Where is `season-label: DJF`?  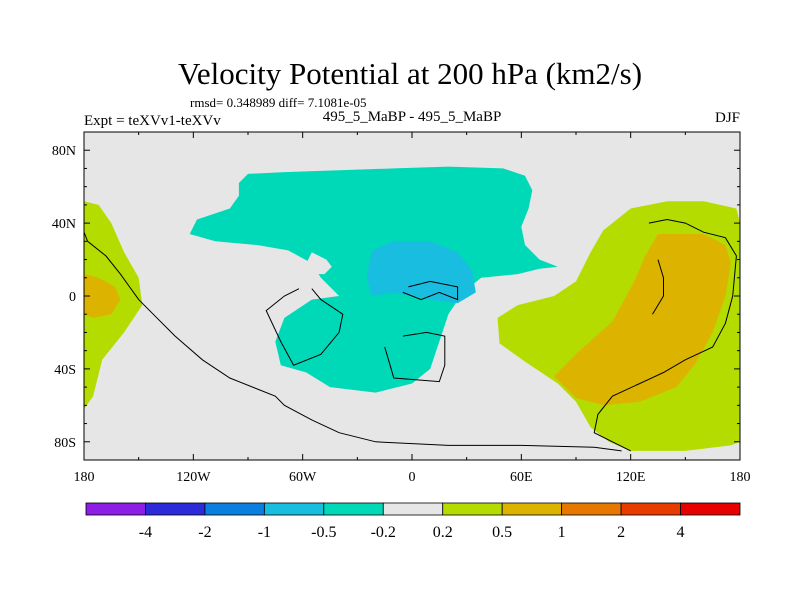 season-label: DJF is located at coordinates (727, 118).